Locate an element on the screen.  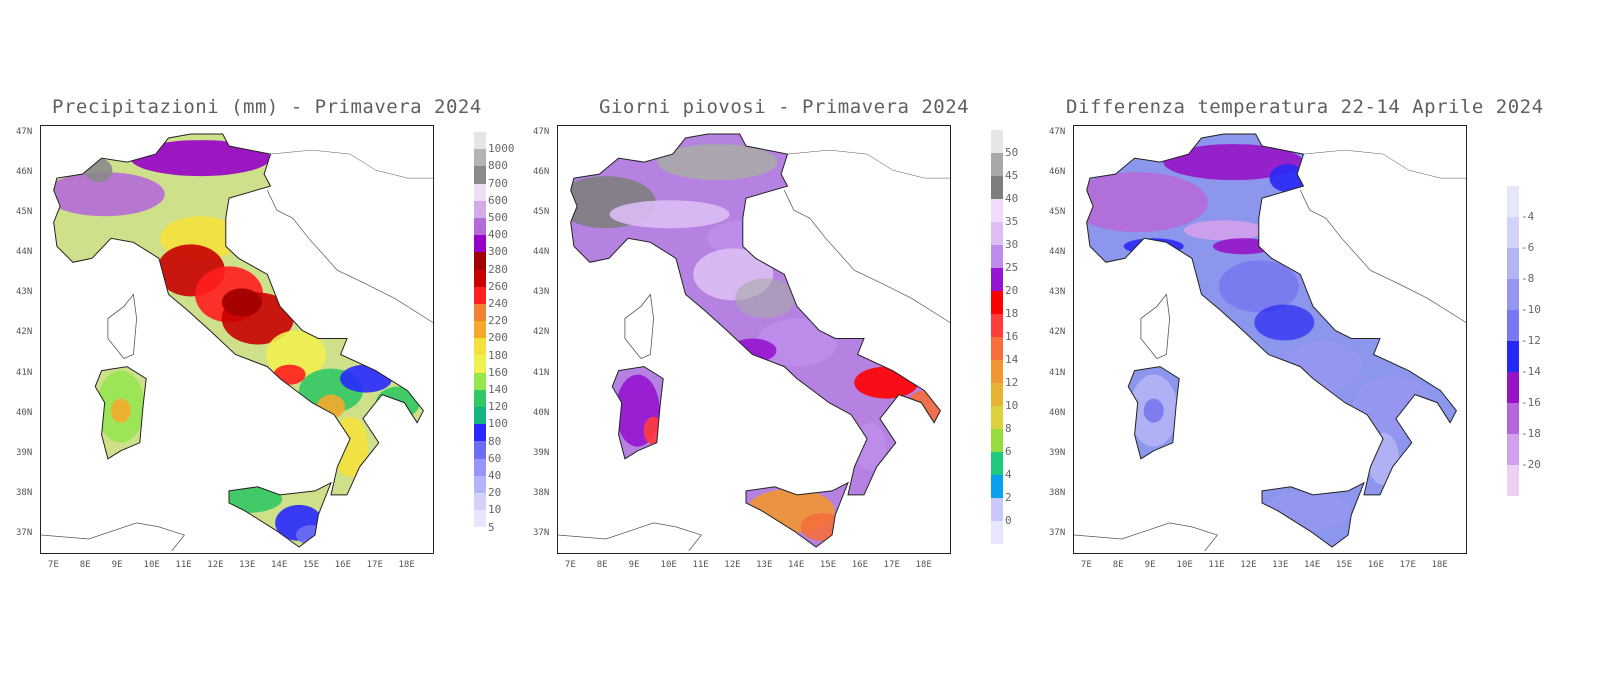
colorbar-label: 10 is located at coordinates (1012, 405).